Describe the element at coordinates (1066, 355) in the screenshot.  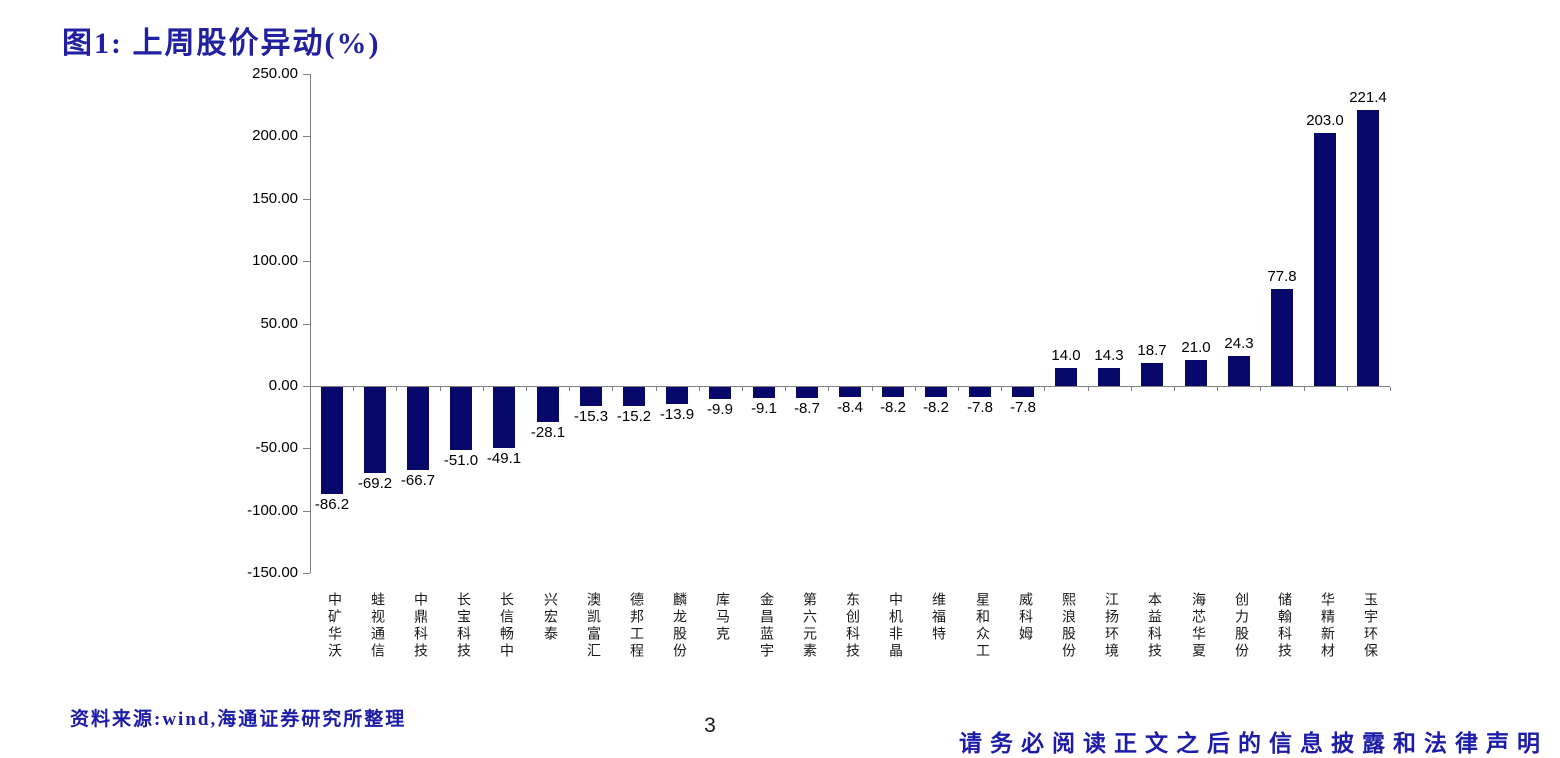
I see `bar-value-label: 14.0` at that location.